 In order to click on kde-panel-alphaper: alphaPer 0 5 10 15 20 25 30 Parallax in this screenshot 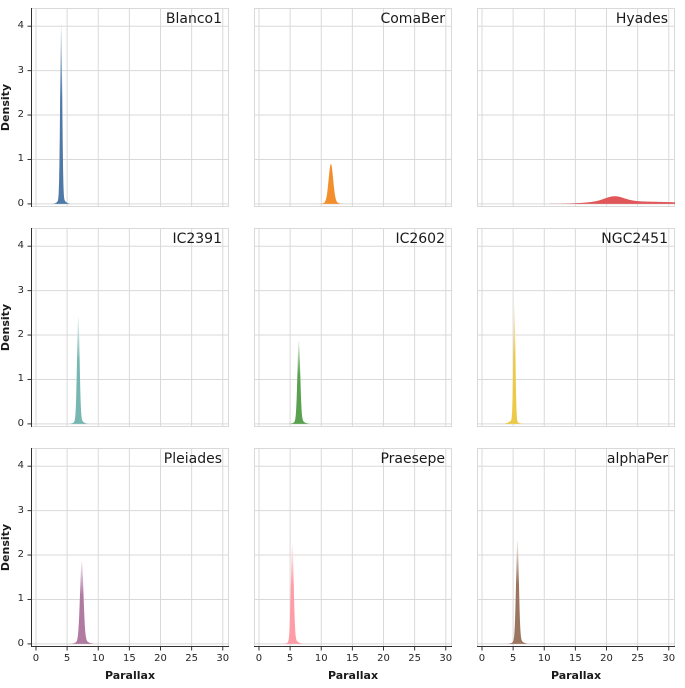, I will do `click(576, 565)`.